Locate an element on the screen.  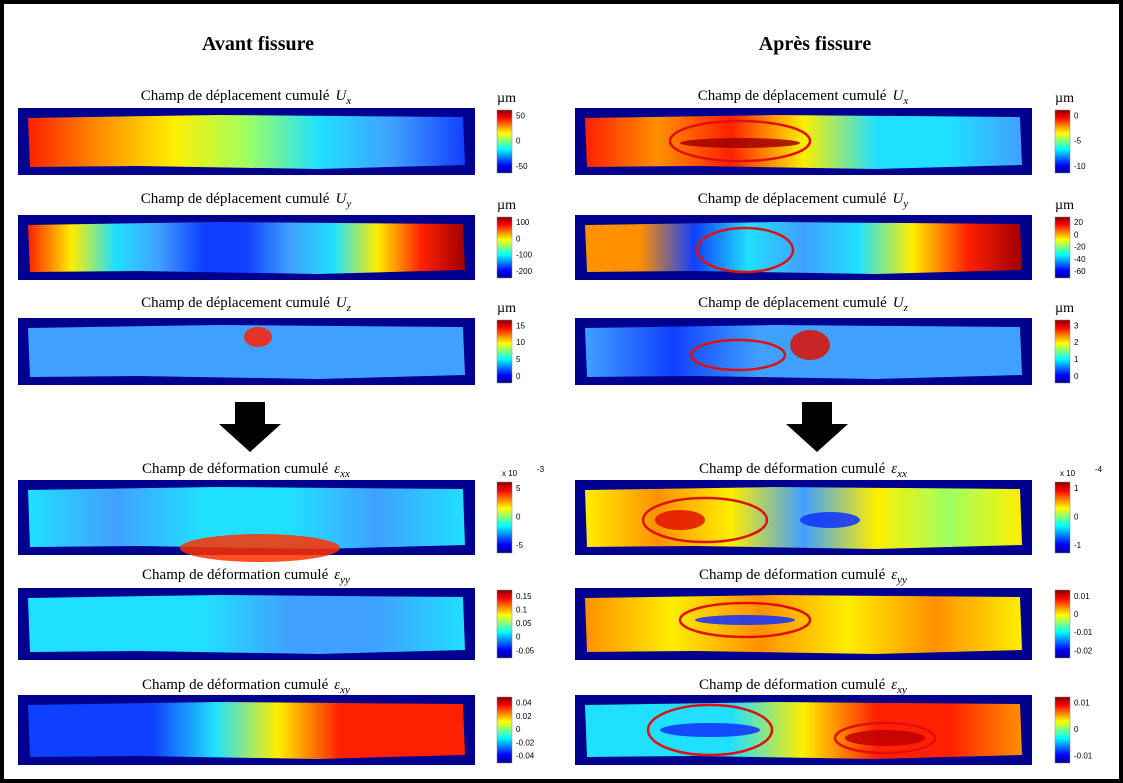
subscript: z is located at coordinates (349, 308).